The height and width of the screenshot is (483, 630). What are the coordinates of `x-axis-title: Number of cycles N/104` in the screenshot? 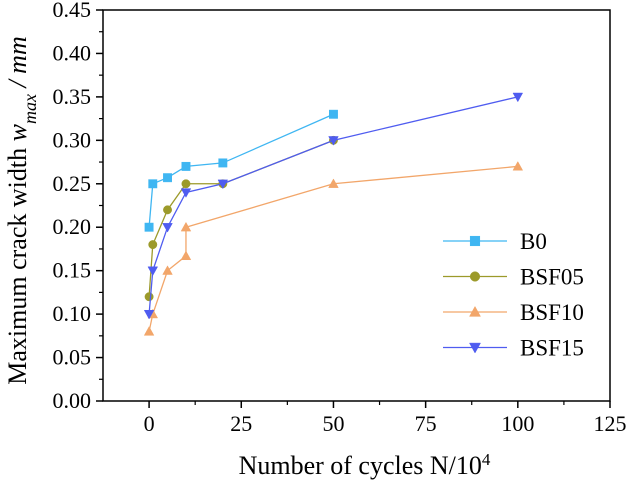 It's located at (365, 465).